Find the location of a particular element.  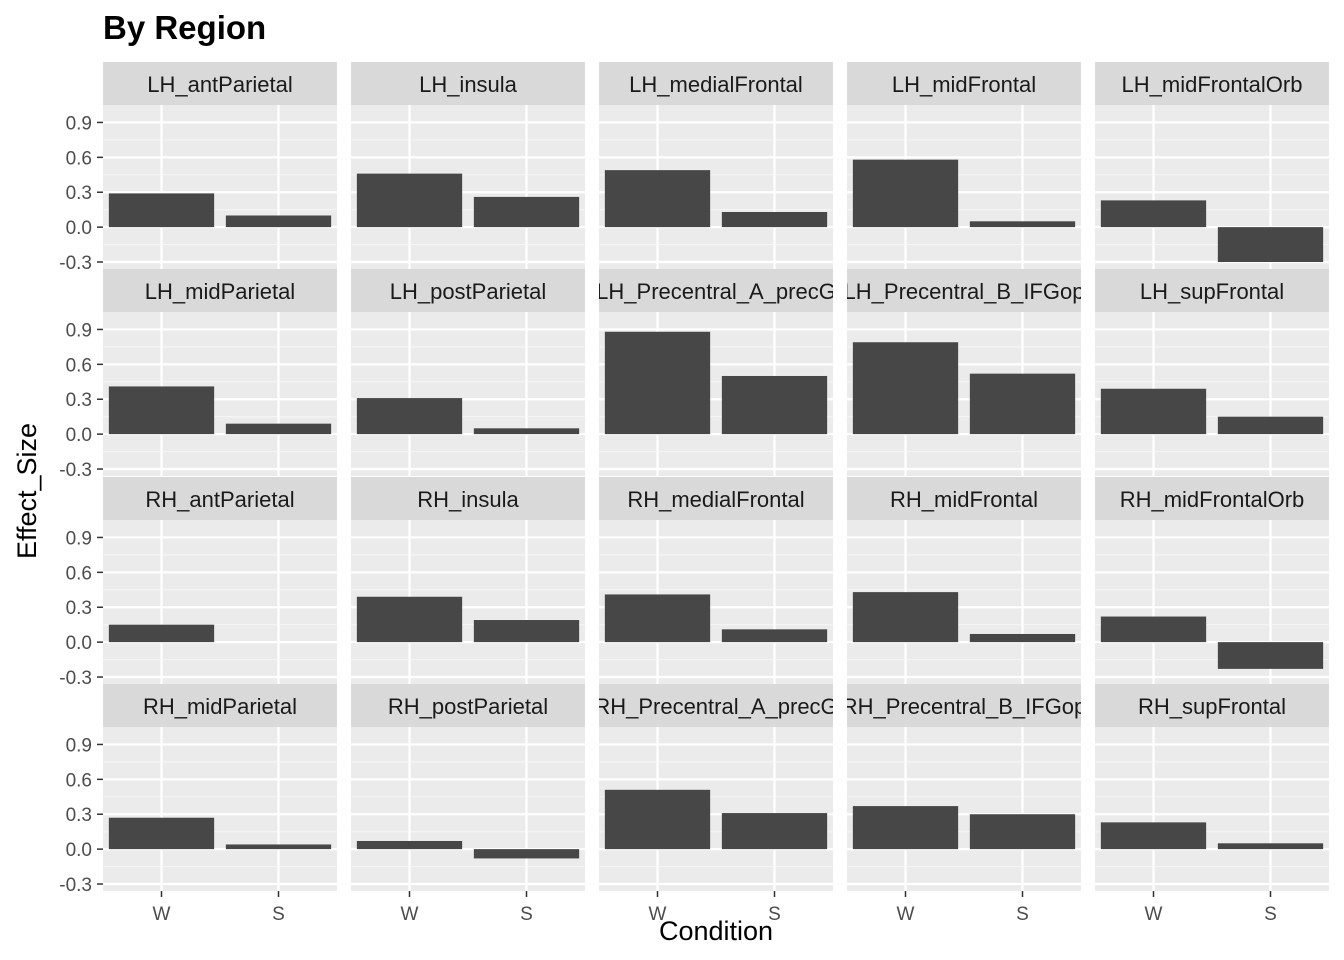

facet-strip-label: RH_antParietal is located at coordinates (219, 499).